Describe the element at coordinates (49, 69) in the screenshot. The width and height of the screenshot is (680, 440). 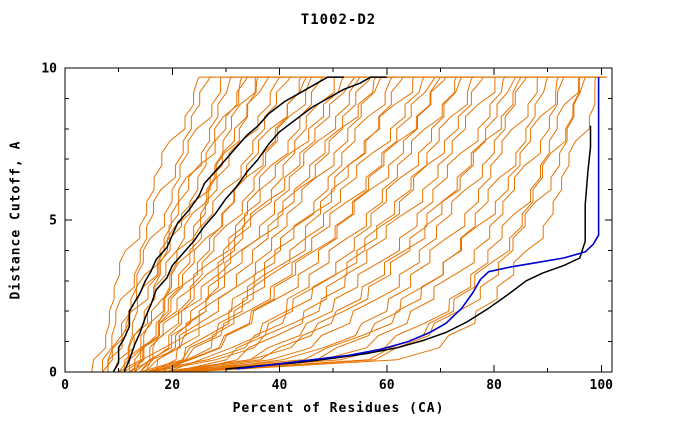
I see `y-tick-label: 10` at that location.